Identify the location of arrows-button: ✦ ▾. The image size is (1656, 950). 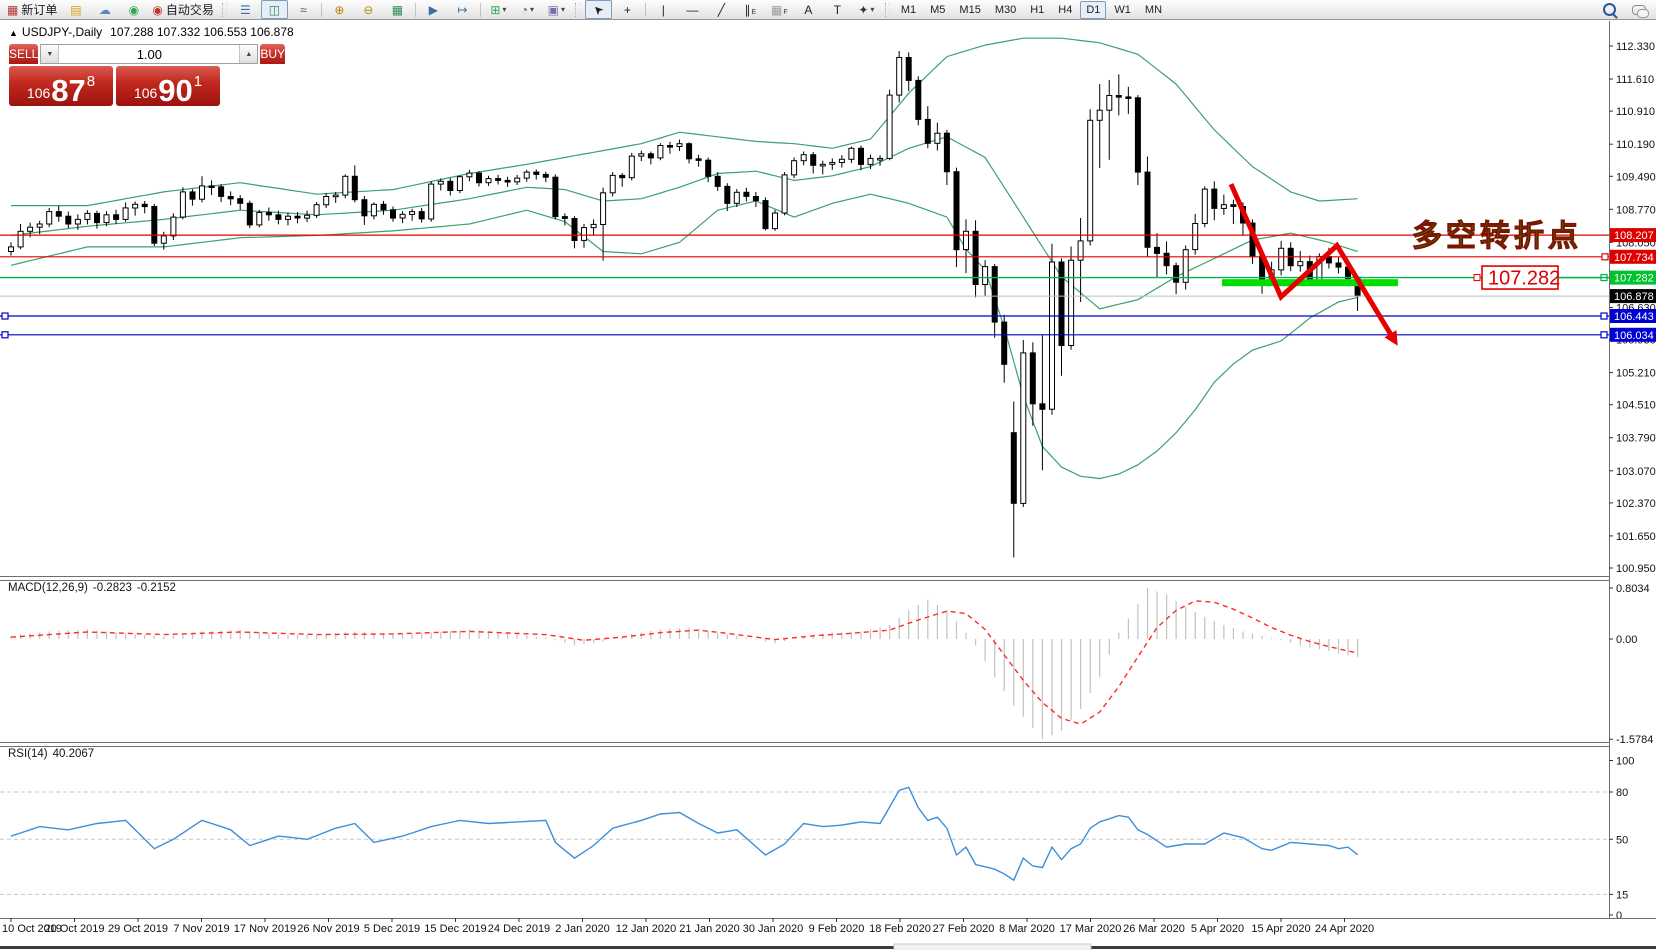
(866, 9).